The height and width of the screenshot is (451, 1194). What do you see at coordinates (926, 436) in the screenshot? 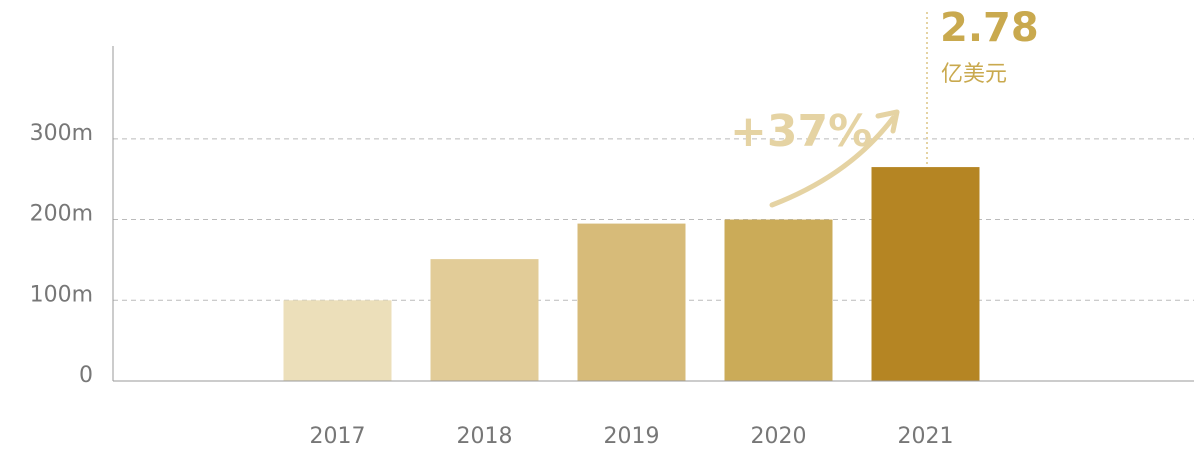
I see `x-tick-label: 2021` at bounding box center [926, 436].